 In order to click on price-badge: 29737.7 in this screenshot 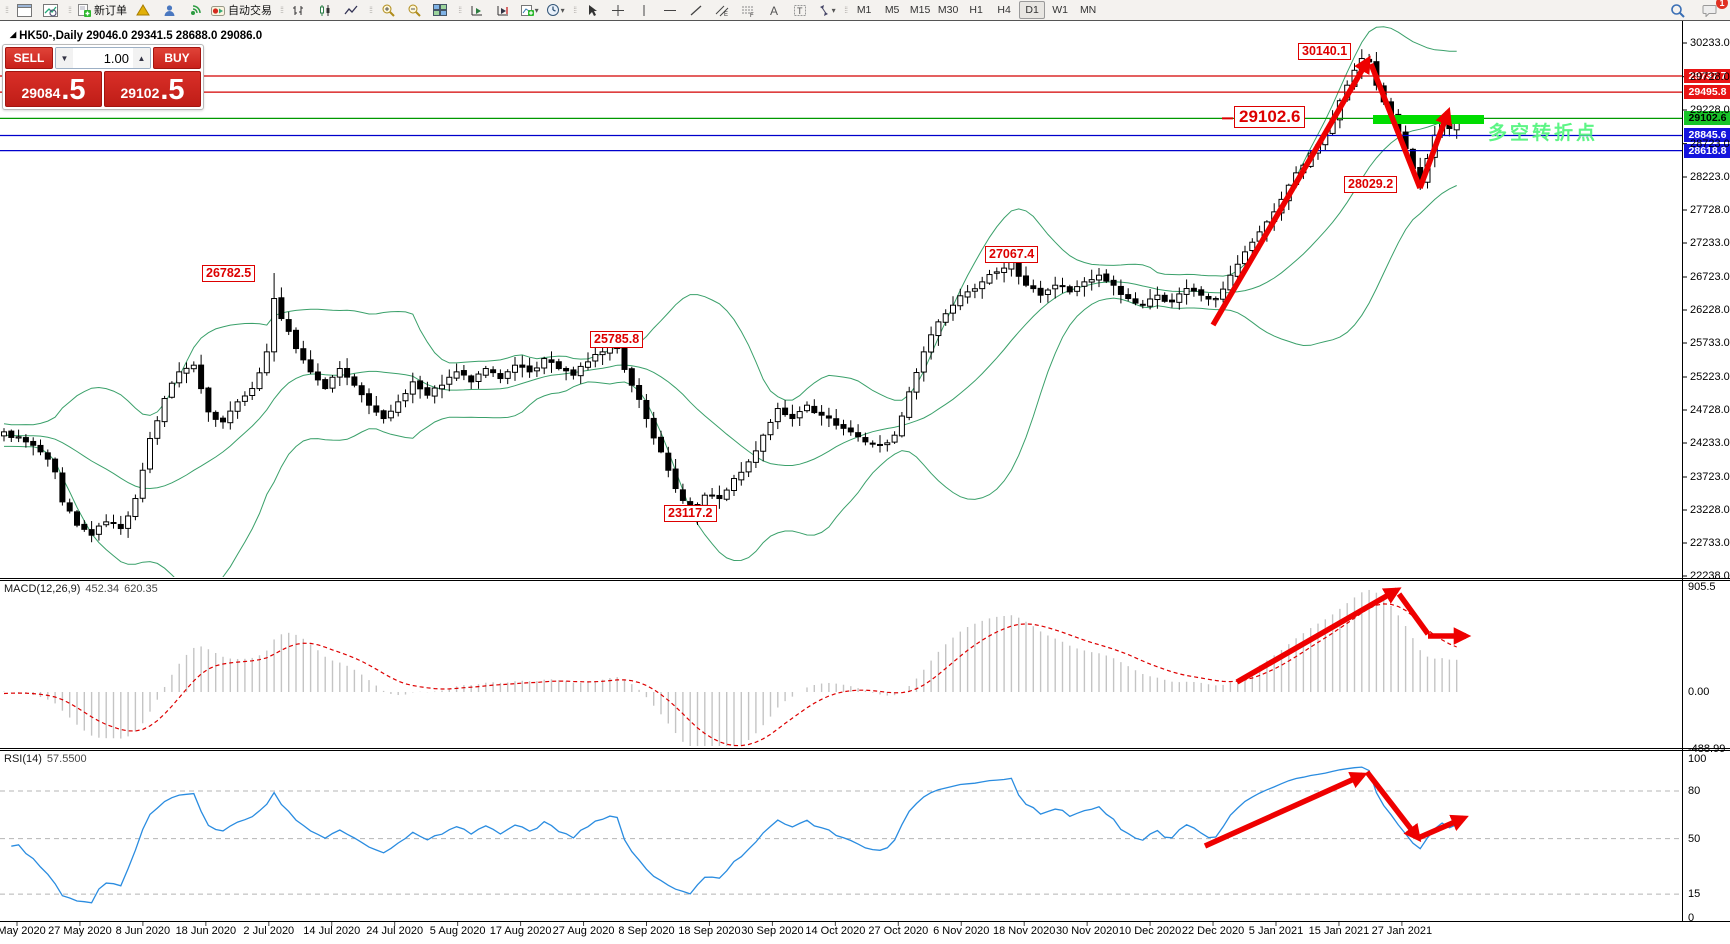, I will do `click(1707, 76)`.